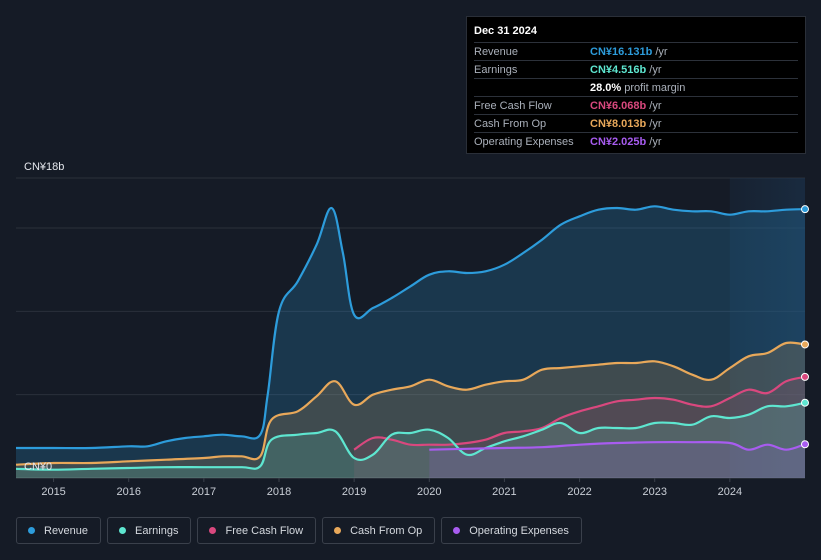  I want to click on operating-expenses-end-point, so click(805, 444).